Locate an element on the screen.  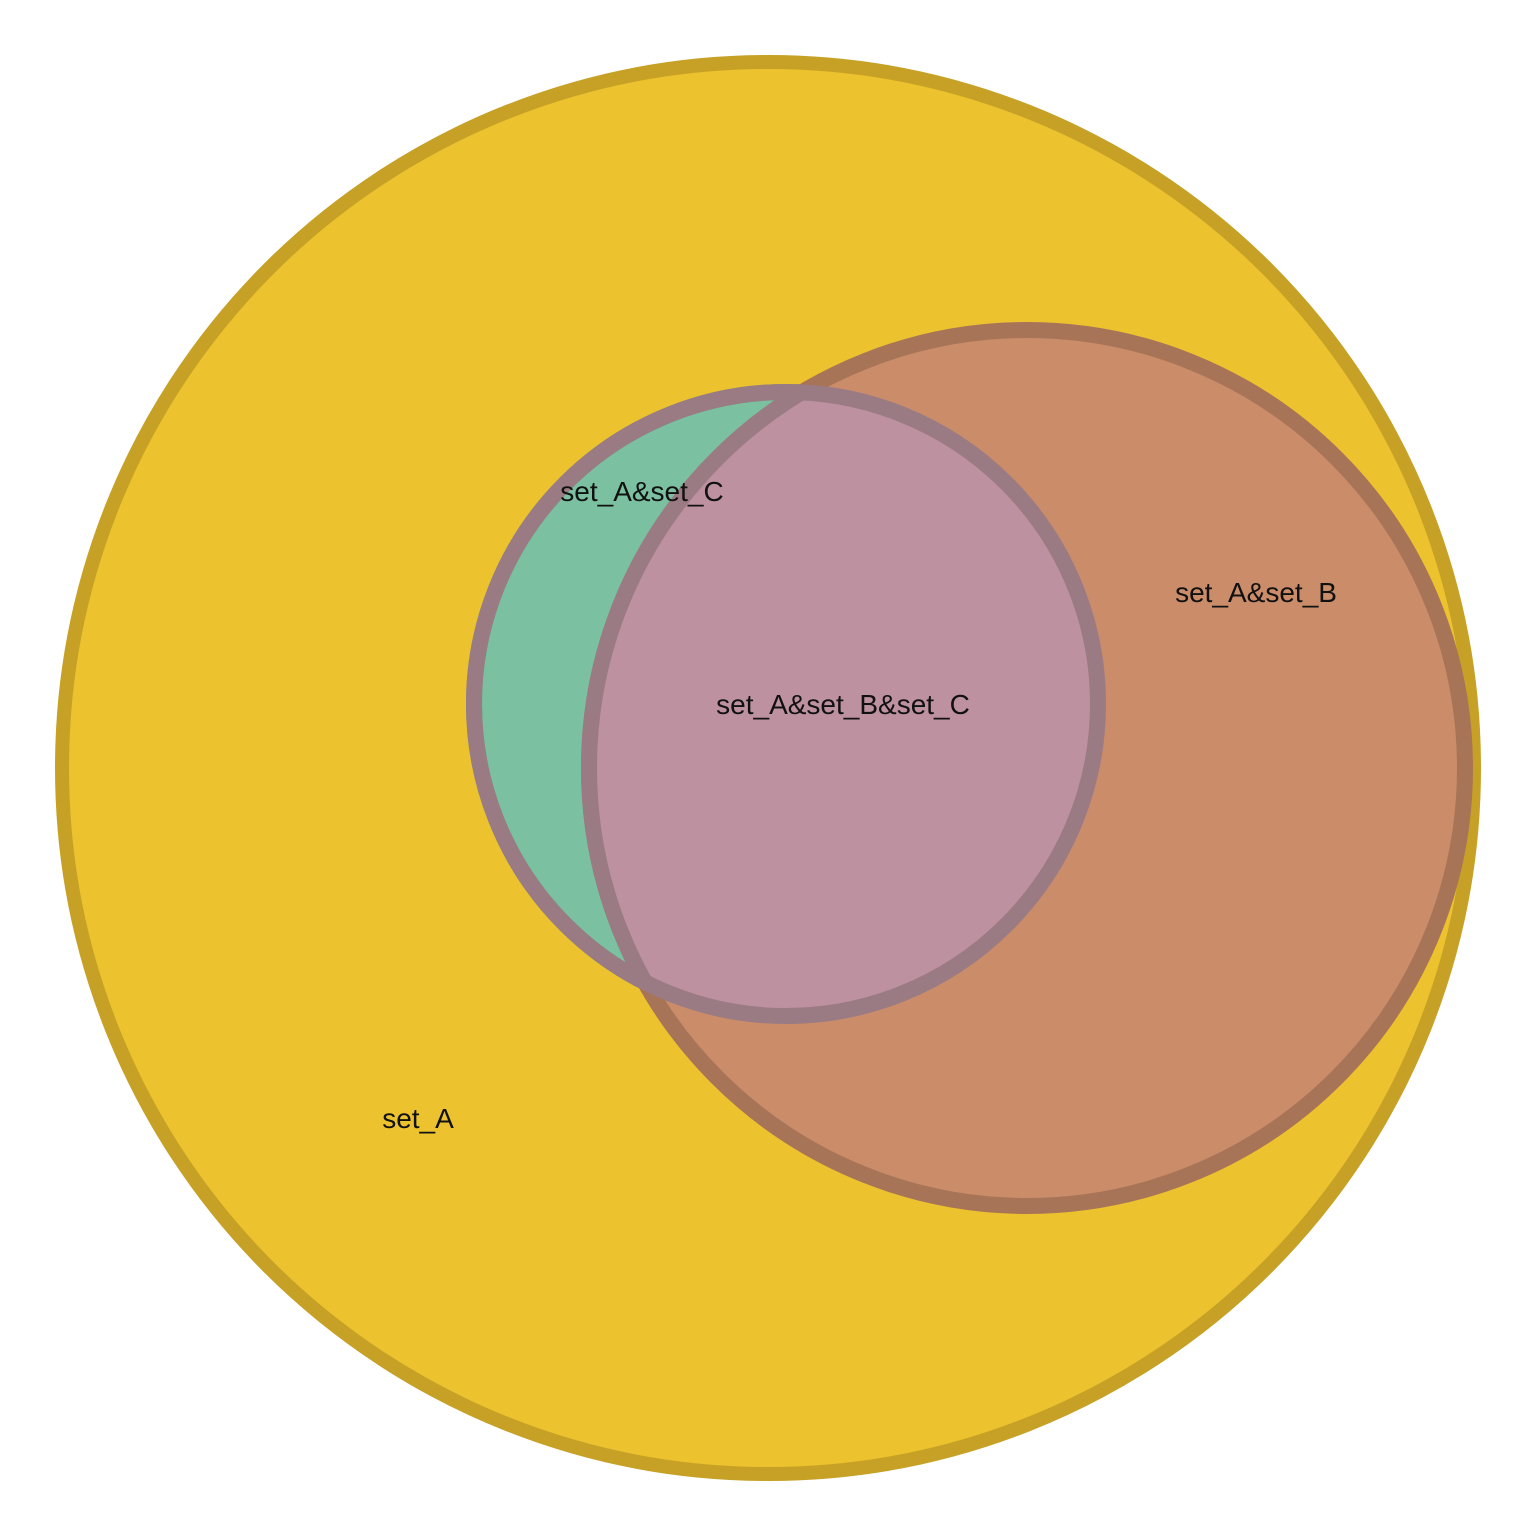
label-set-a-b-c: set_A&set_B&set_C is located at coordinates (843, 704).